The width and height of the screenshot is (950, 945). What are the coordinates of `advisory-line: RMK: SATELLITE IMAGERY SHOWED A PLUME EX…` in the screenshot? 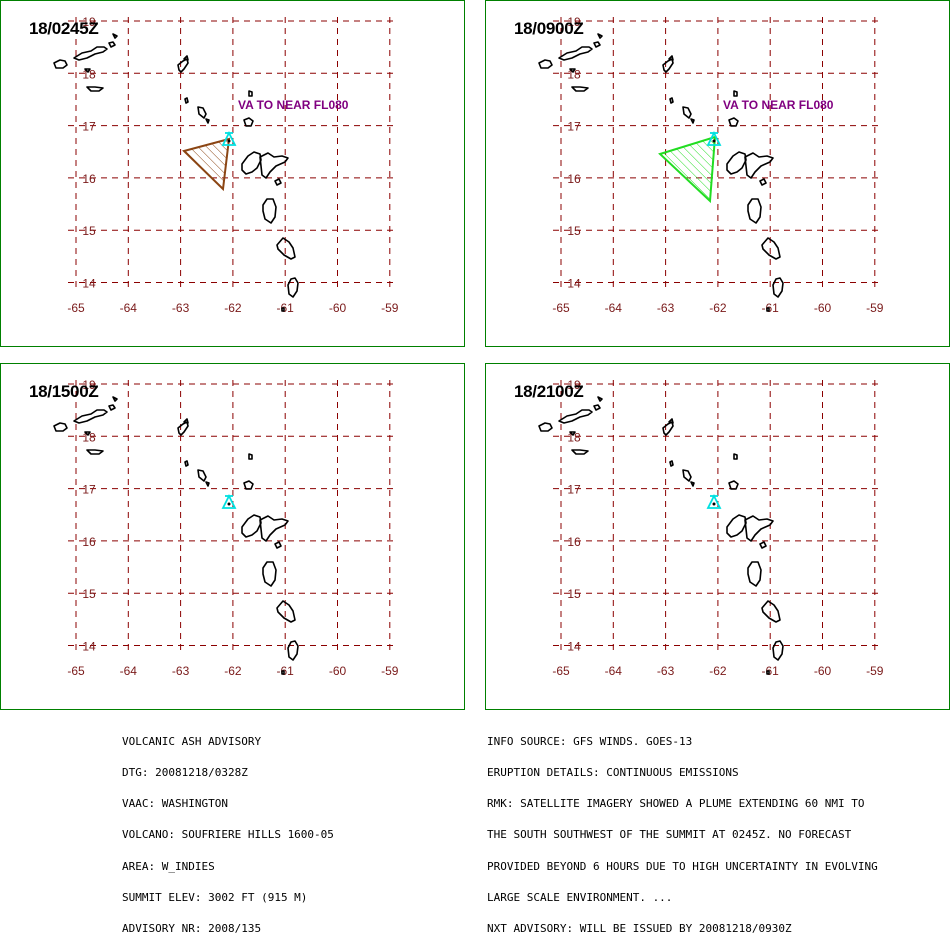 It's located at (676, 804).